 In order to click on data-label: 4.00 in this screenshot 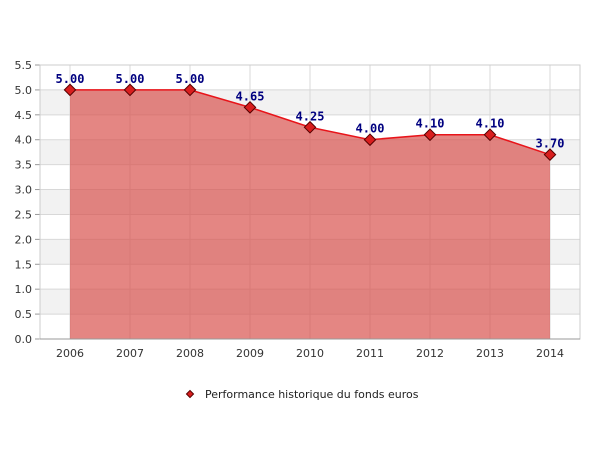, I will do `click(370, 129)`.